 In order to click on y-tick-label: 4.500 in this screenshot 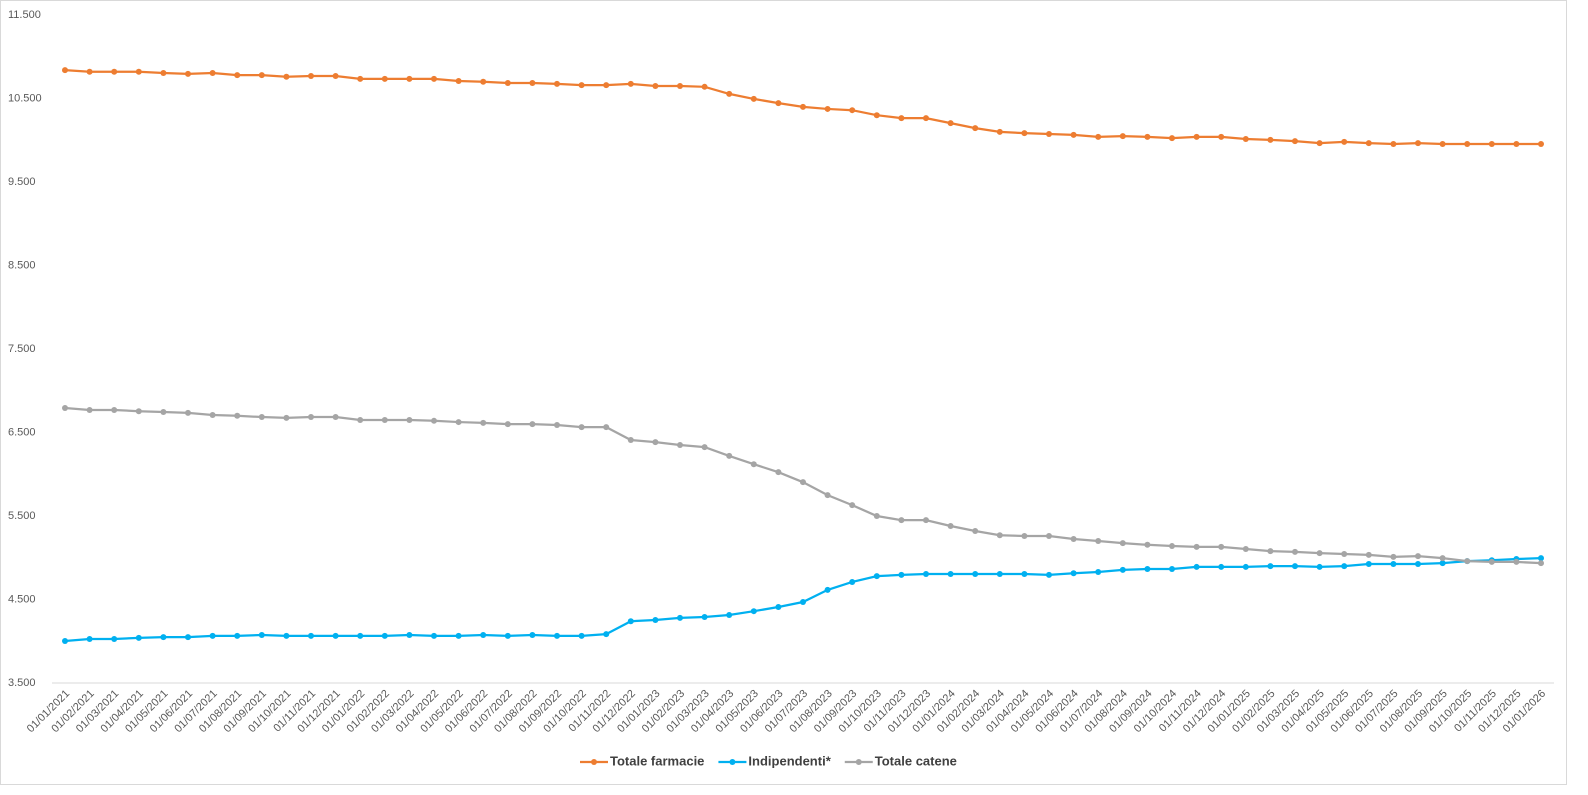, I will do `click(22, 599)`.